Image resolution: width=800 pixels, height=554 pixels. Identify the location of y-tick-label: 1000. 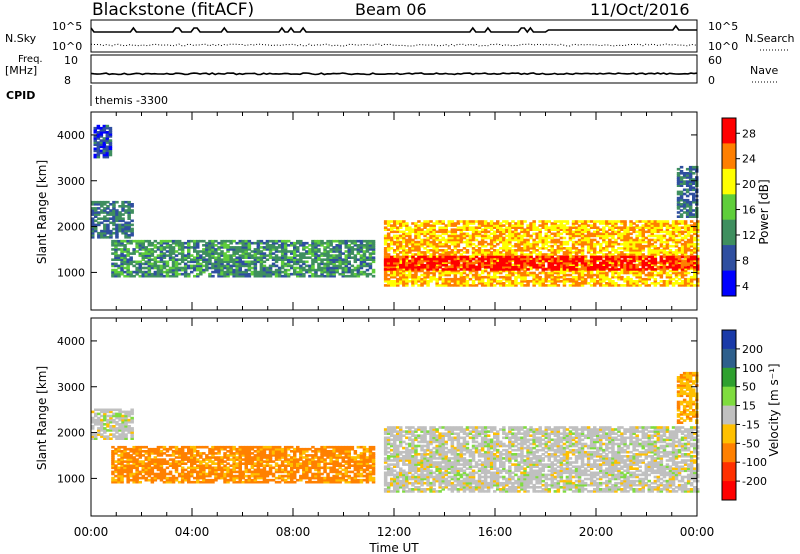
(71, 272).